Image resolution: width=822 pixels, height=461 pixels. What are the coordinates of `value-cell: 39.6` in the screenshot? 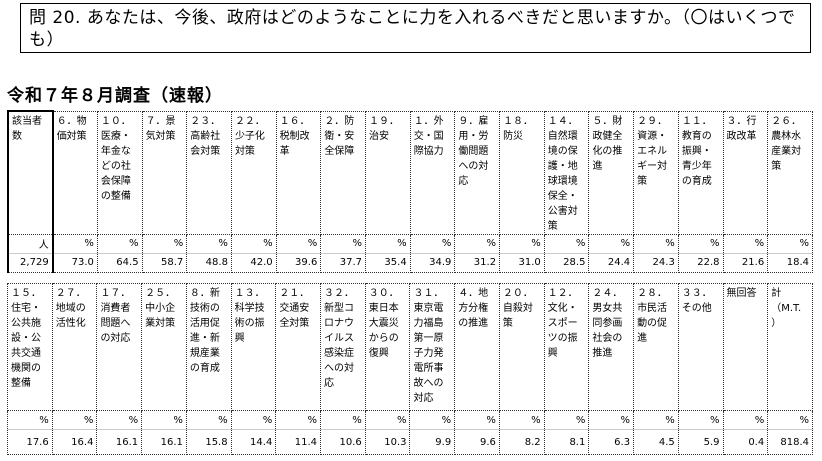 It's located at (298, 262).